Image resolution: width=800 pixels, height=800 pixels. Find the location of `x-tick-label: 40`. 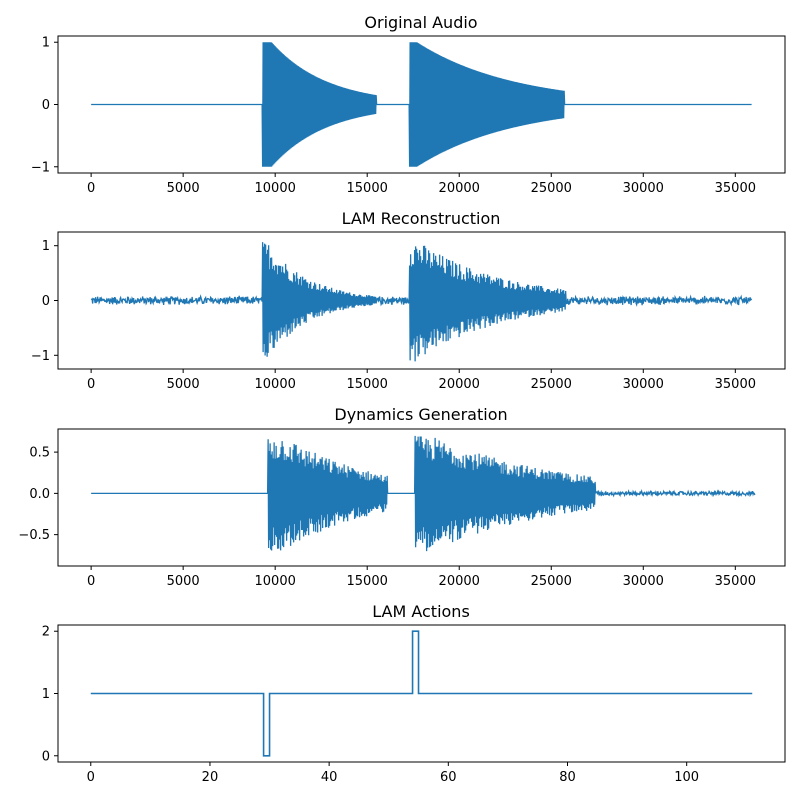

x-tick-label: 40 is located at coordinates (329, 777).